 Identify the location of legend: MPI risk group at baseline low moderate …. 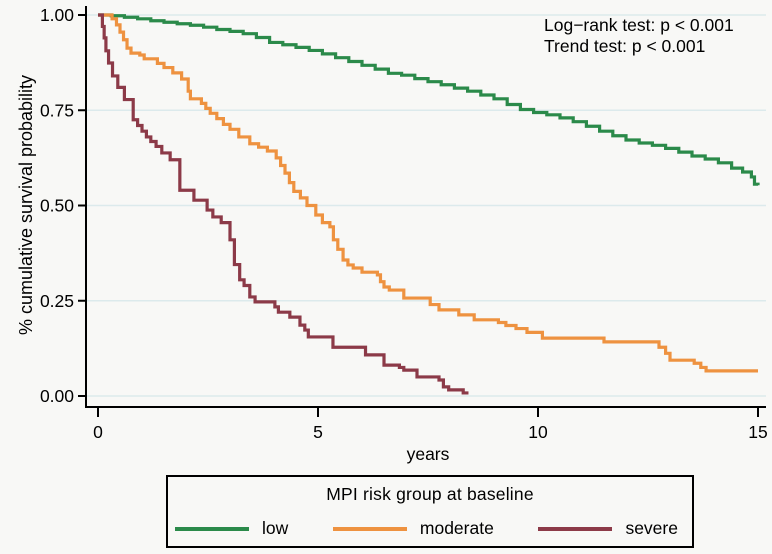
(430, 511).